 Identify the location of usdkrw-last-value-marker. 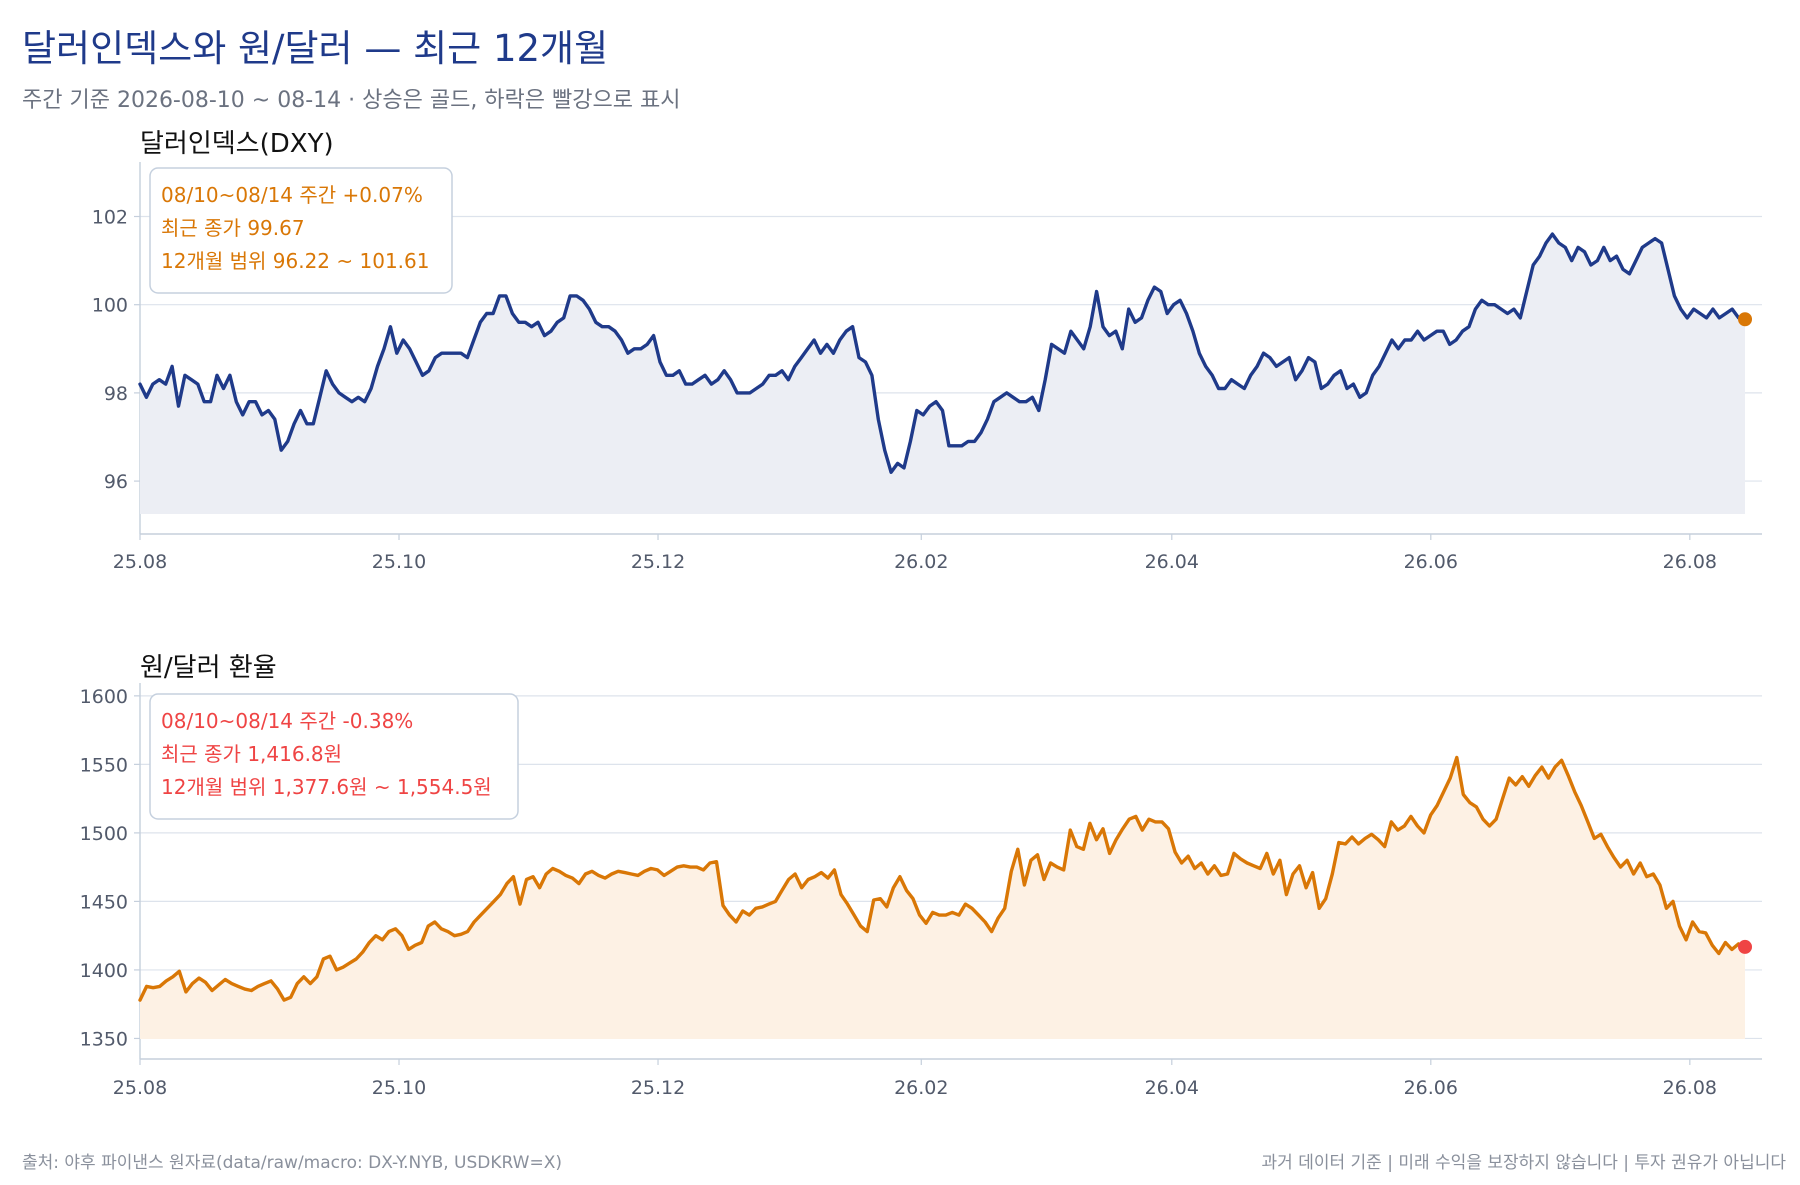
(1745, 946).